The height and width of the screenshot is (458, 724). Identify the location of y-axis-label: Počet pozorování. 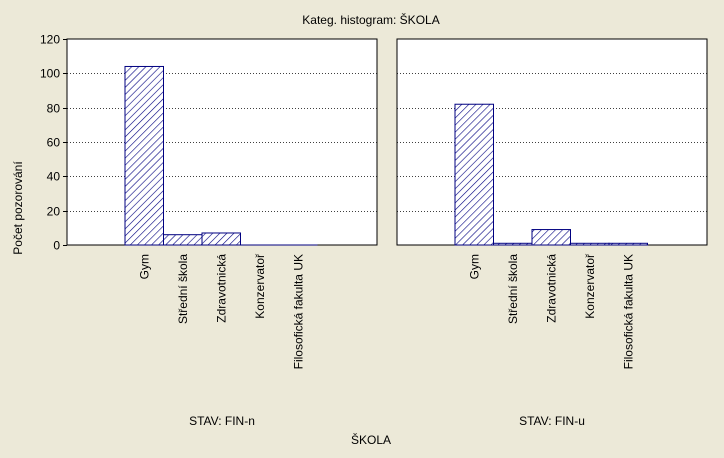
(18, 208).